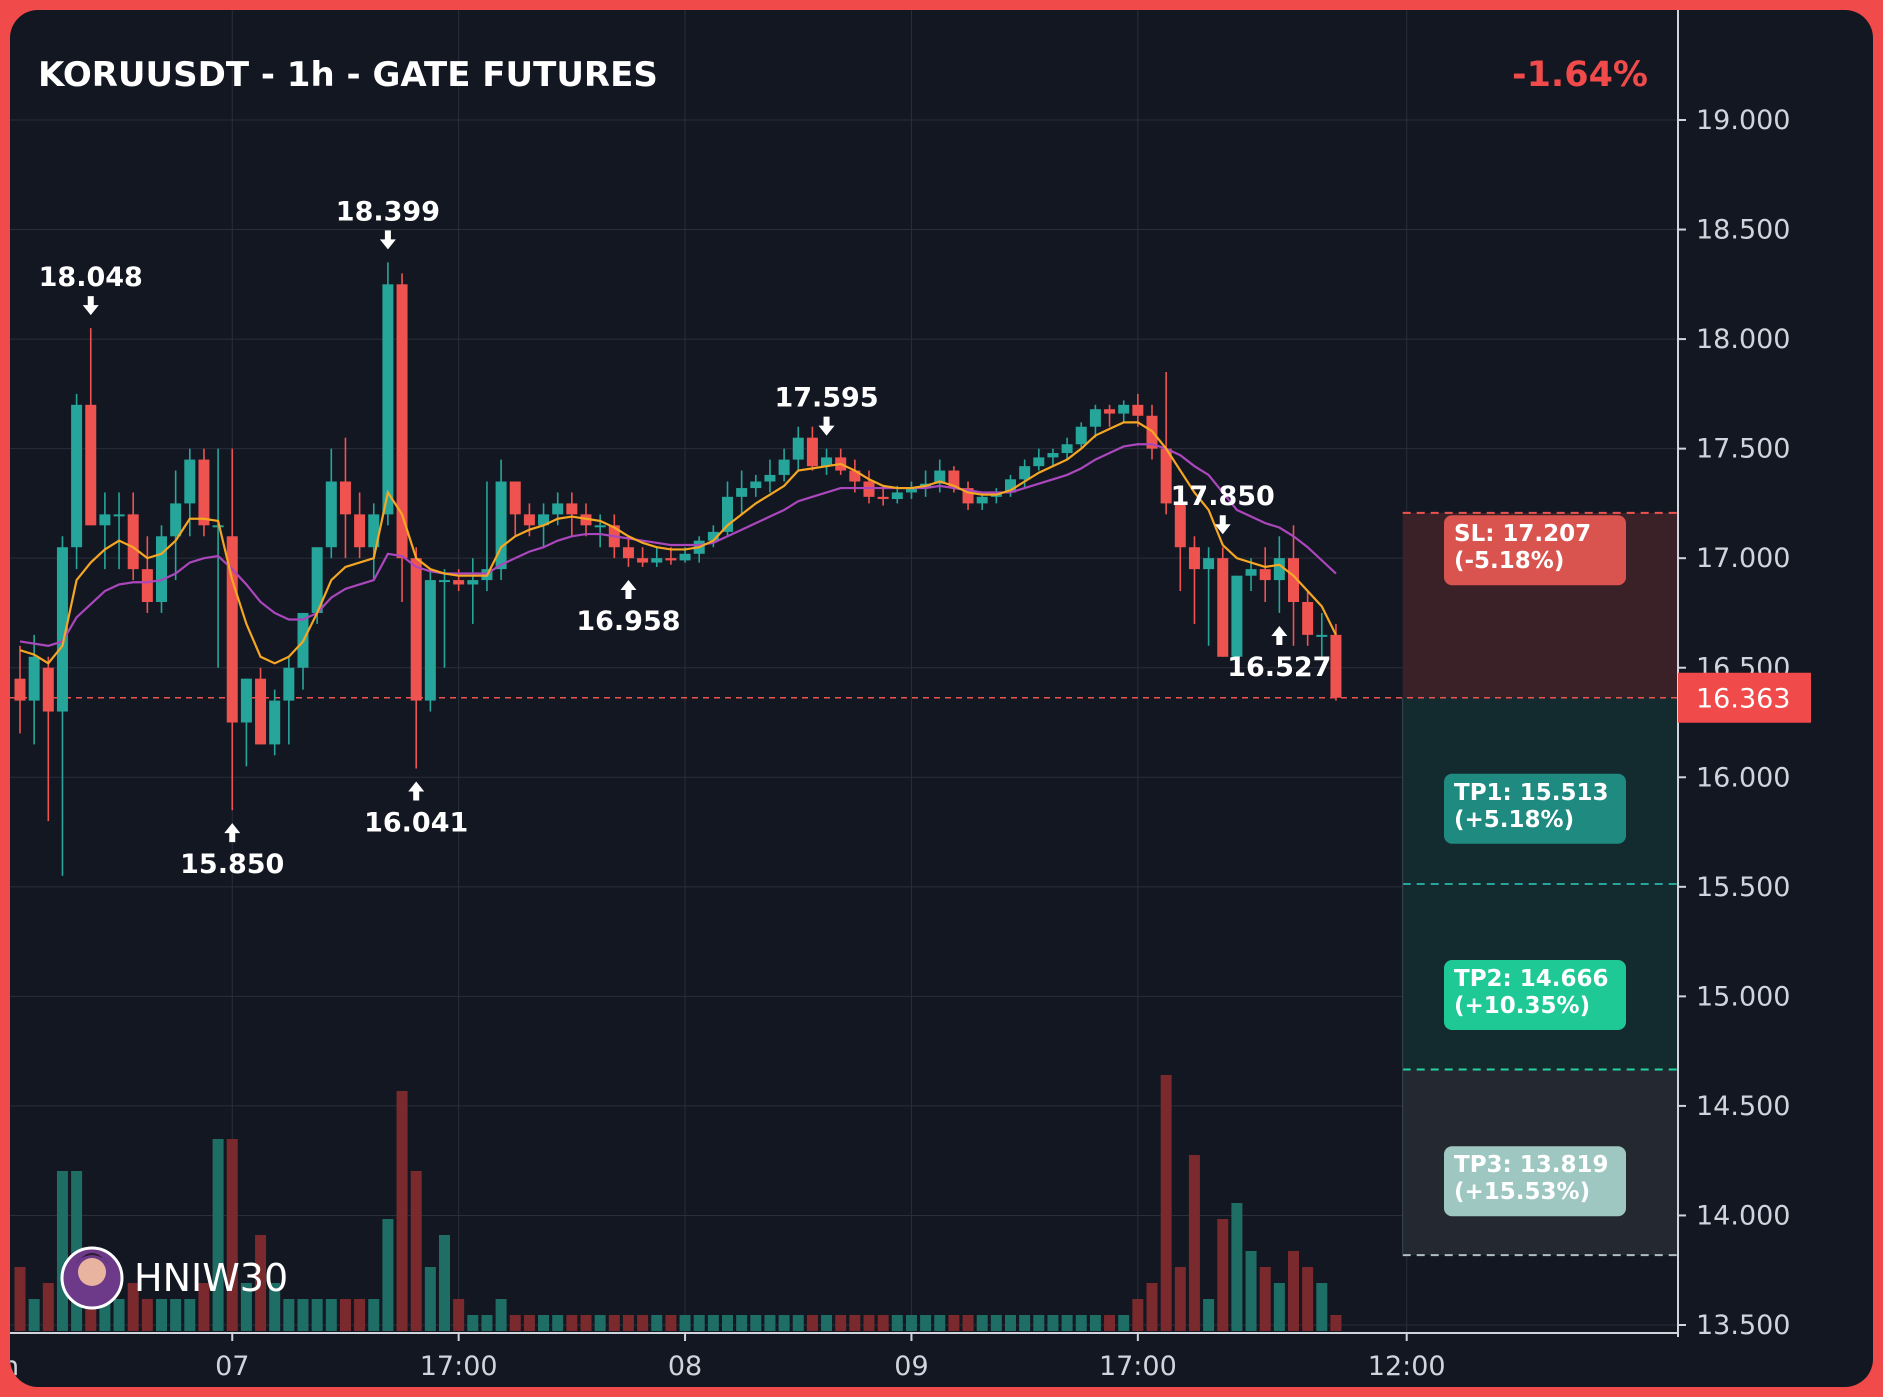  Describe the element at coordinates (1535, 1181) in the screenshot. I see `tp3-label-box` at that location.